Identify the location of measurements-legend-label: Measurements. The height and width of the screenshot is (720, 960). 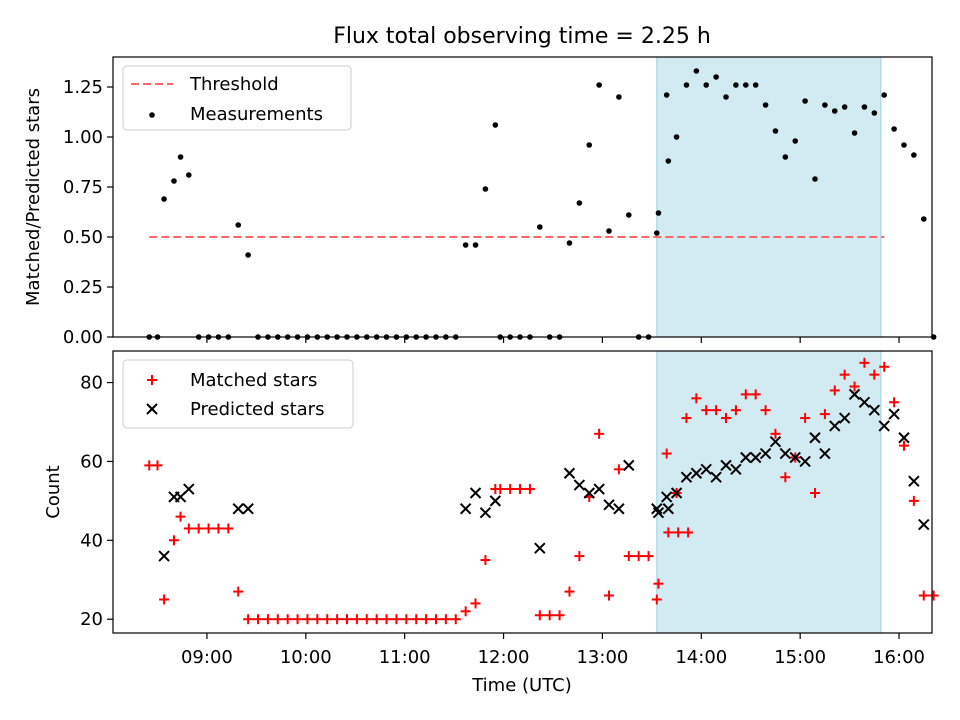
(256, 114).